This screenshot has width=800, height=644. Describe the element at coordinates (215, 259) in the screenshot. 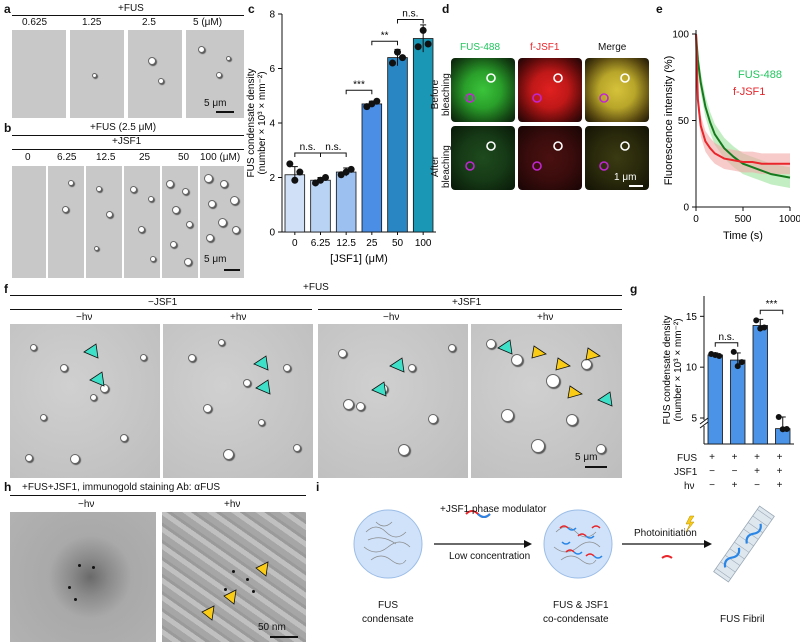

I see `panel-b-scale-label: 5 μm` at that location.